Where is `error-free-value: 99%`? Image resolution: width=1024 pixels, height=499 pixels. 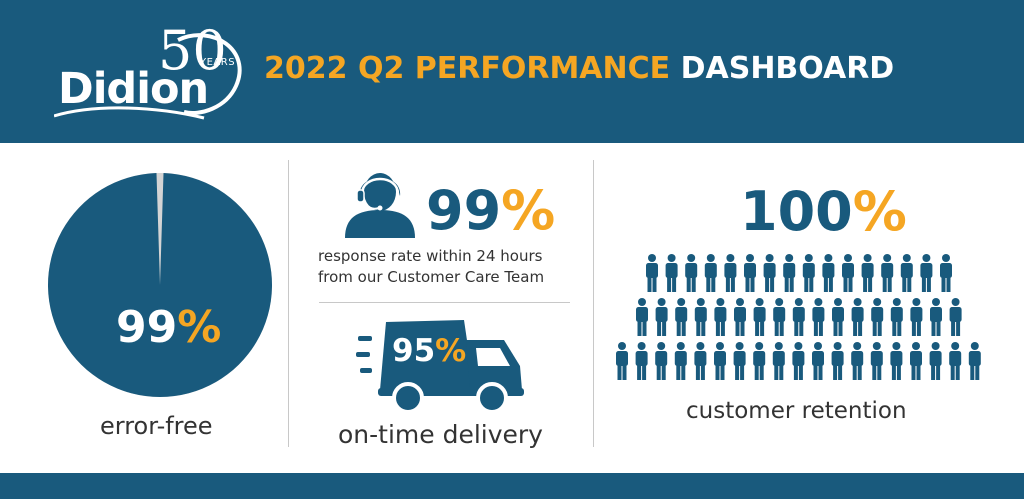
error-free-value: 99% is located at coordinates (168, 328).